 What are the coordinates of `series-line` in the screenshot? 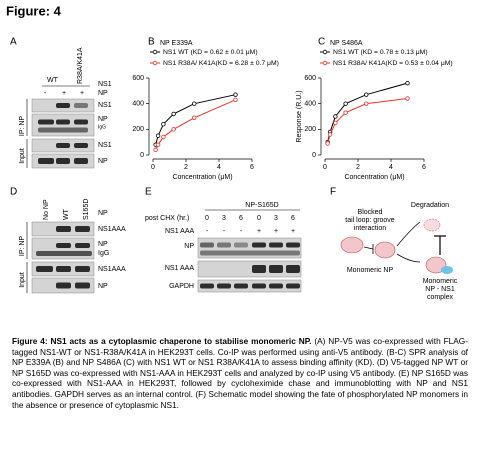 It's located at (195, 125).